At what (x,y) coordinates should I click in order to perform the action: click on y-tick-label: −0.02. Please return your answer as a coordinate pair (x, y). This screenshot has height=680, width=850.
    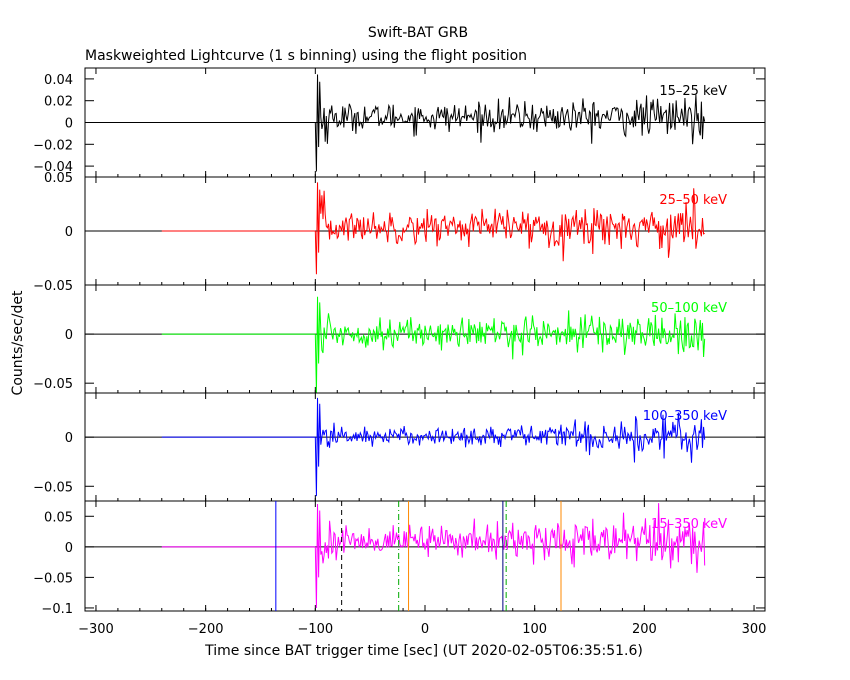
    Looking at the image, I should click on (53, 145).